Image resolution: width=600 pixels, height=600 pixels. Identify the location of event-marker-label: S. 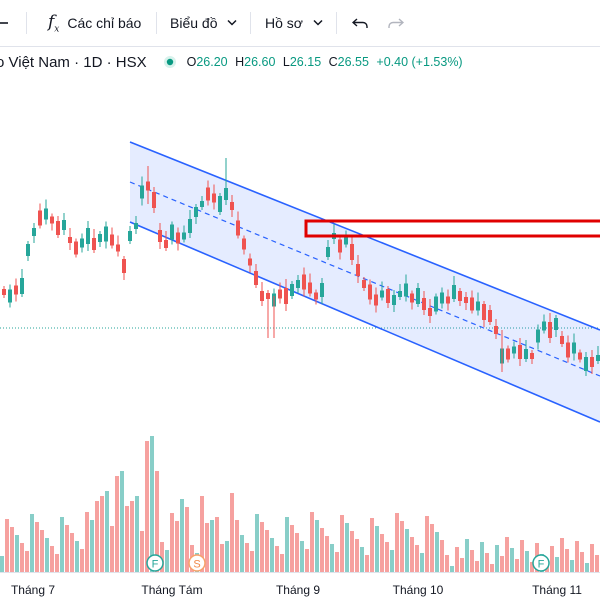
(196, 565).